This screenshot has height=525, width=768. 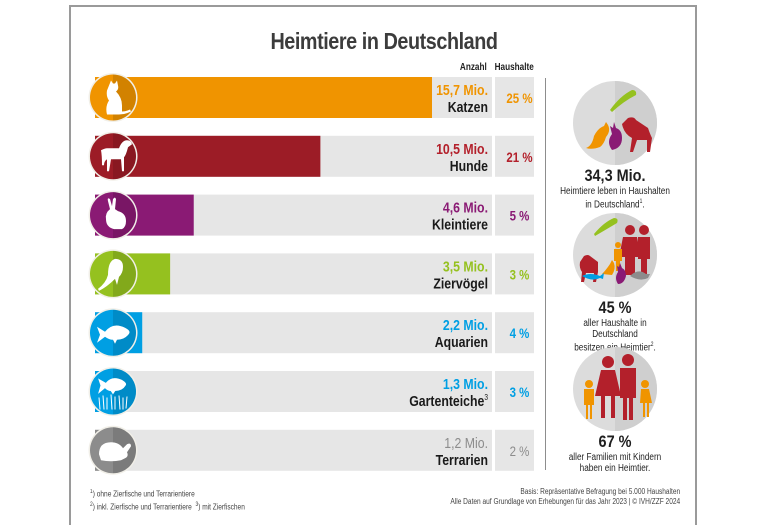 I want to click on rabbit-icon, so click(x=115, y=213).